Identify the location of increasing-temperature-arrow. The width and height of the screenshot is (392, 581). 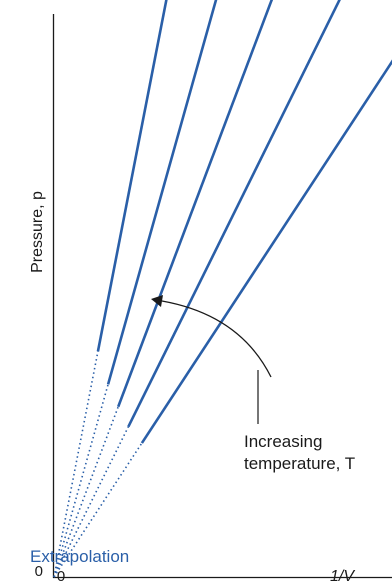
(211, 336).